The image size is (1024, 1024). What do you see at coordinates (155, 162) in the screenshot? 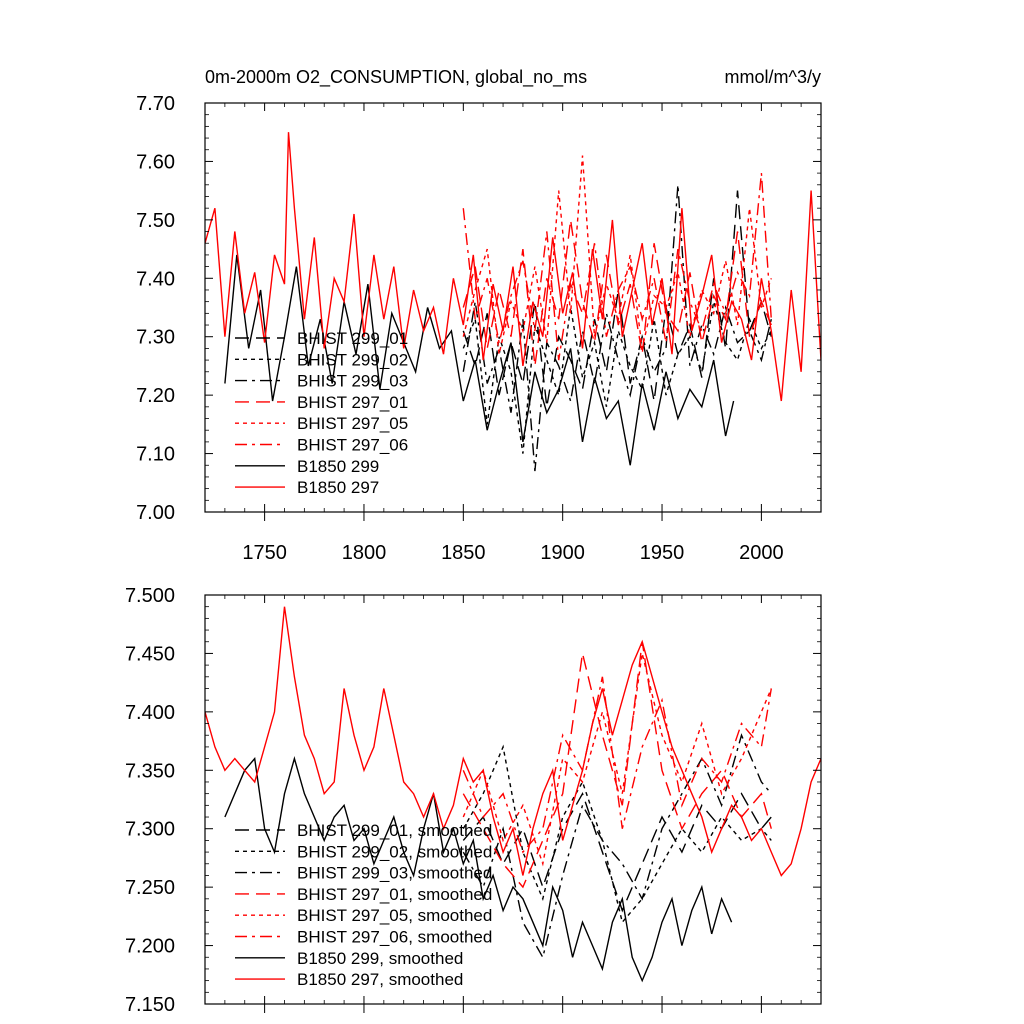
I see `y-tick-label: 7.60` at bounding box center [155, 162].